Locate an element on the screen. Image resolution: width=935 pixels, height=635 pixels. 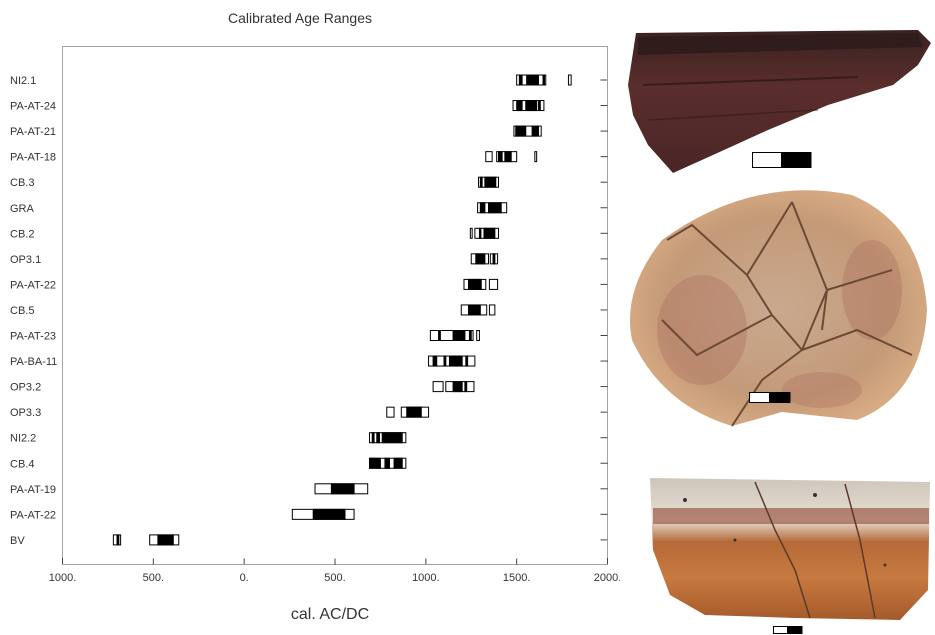
y-tick-label: OP3.1 is located at coordinates (25, 260).